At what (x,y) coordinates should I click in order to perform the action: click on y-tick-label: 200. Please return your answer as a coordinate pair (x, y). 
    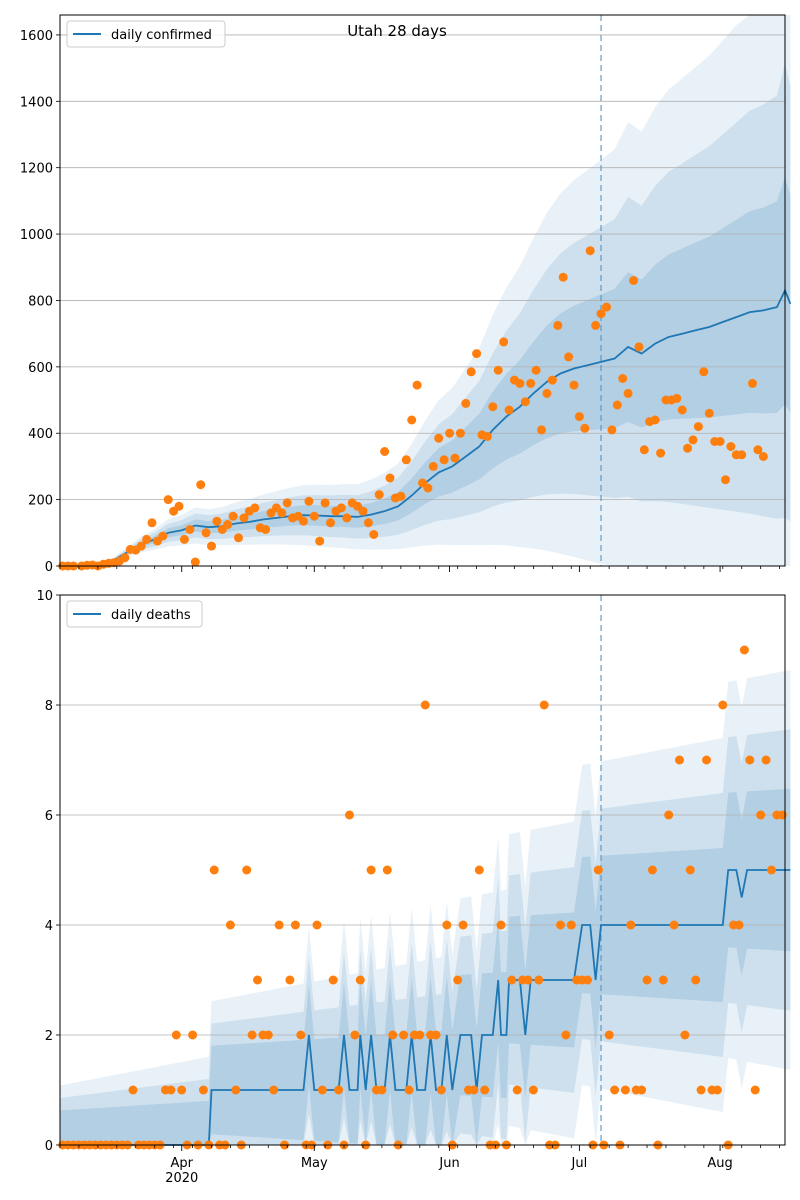
    Looking at the image, I should click on (40, 501).